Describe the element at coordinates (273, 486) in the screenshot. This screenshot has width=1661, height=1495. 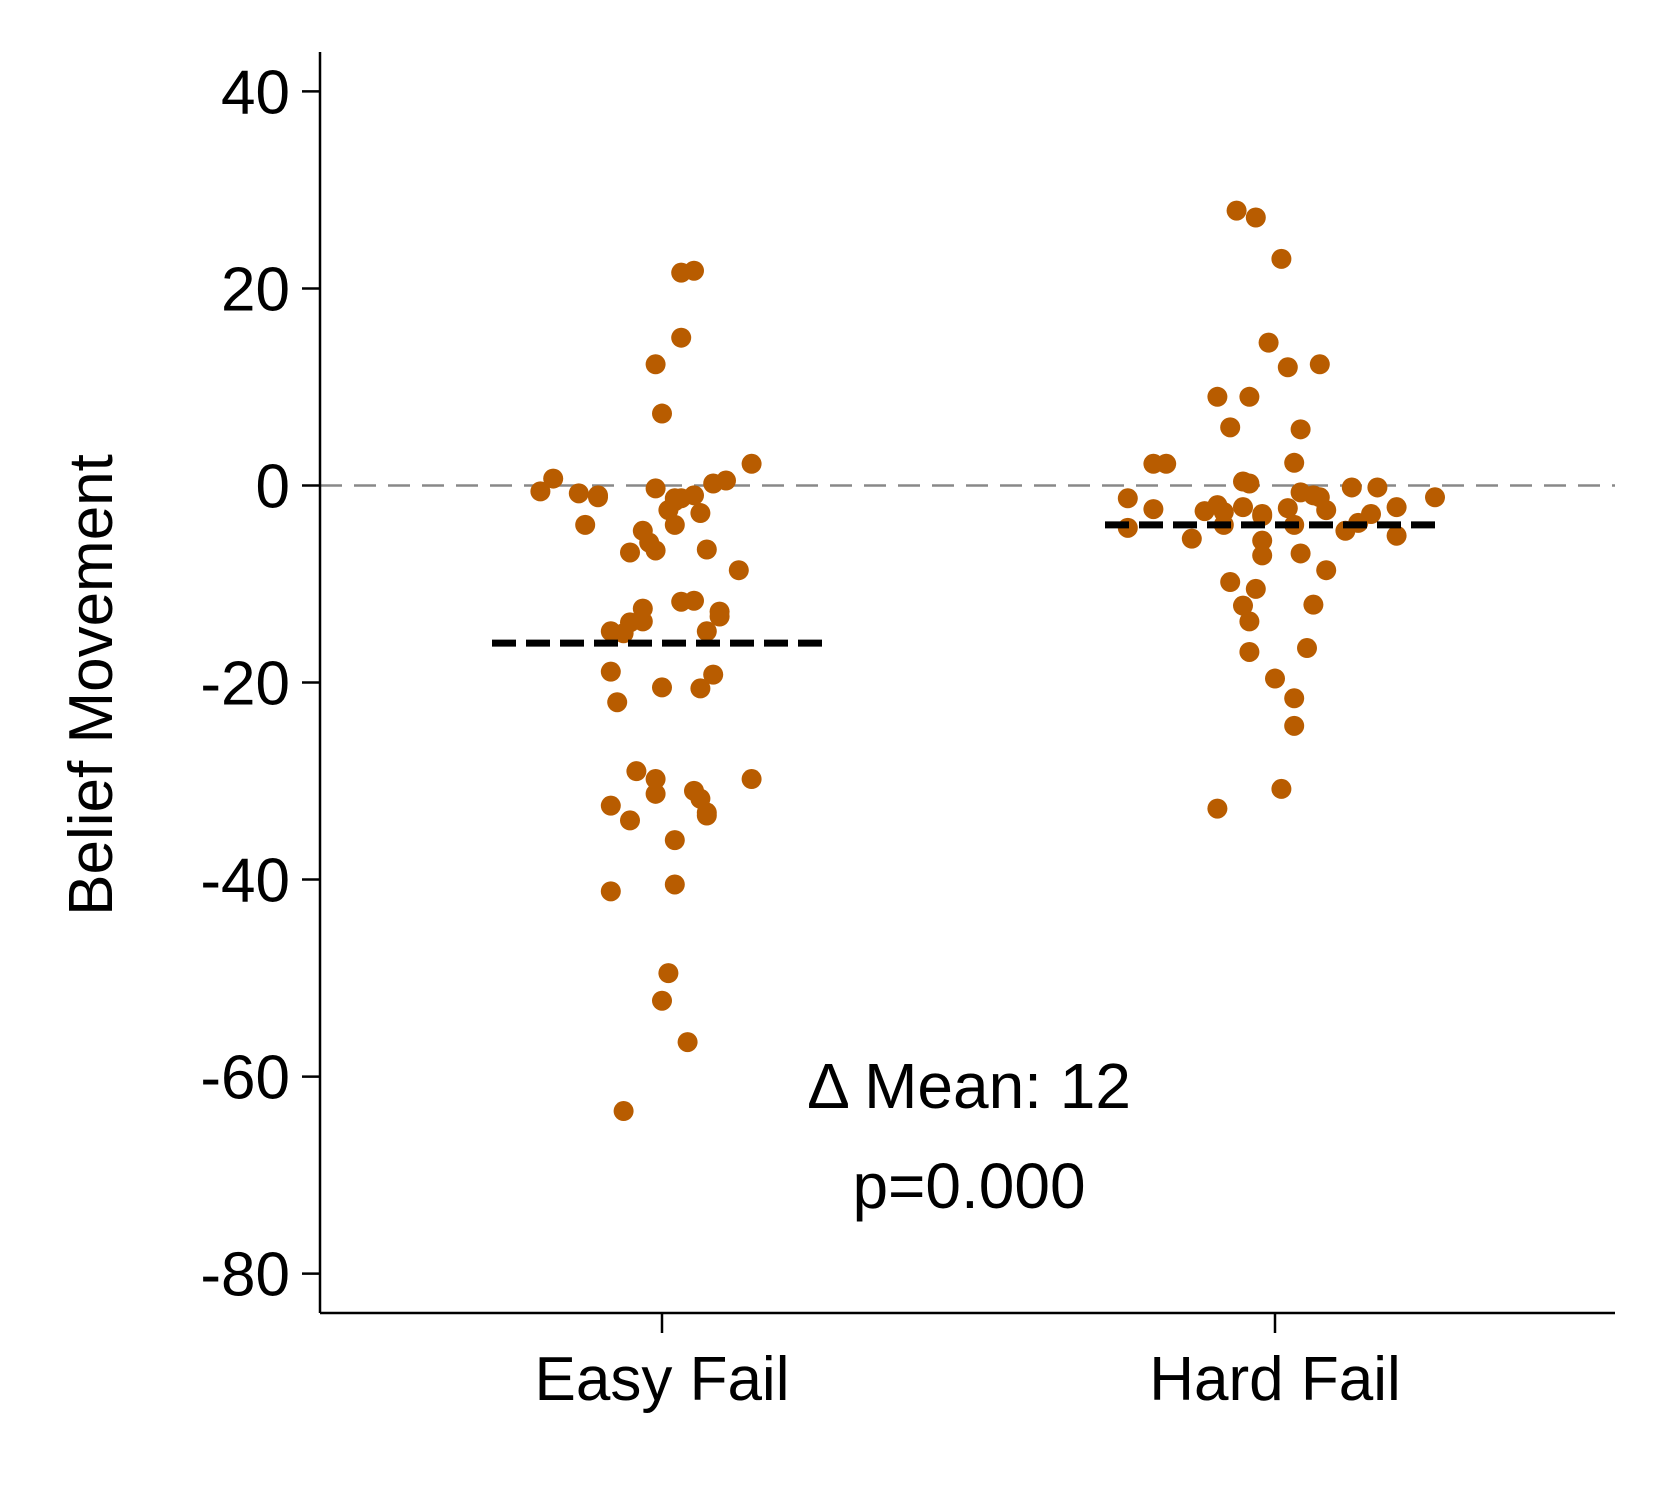
I see `y-tick-label-2: 0` at that location.